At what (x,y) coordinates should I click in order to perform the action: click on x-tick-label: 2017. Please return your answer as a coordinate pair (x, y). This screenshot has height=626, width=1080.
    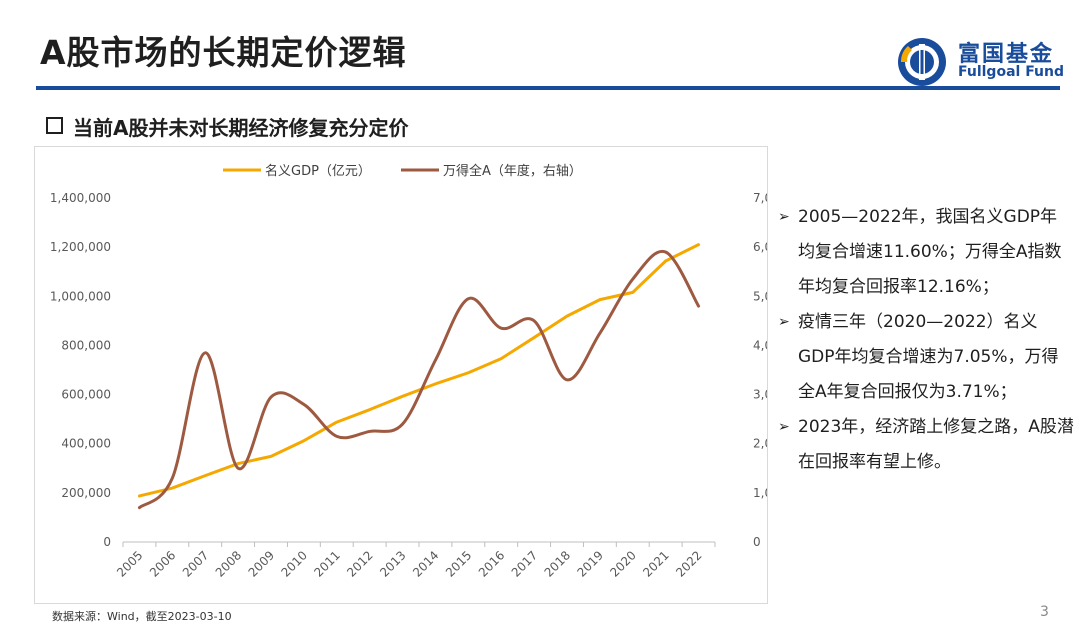
    Looking at the image, I should click on (524, 563).